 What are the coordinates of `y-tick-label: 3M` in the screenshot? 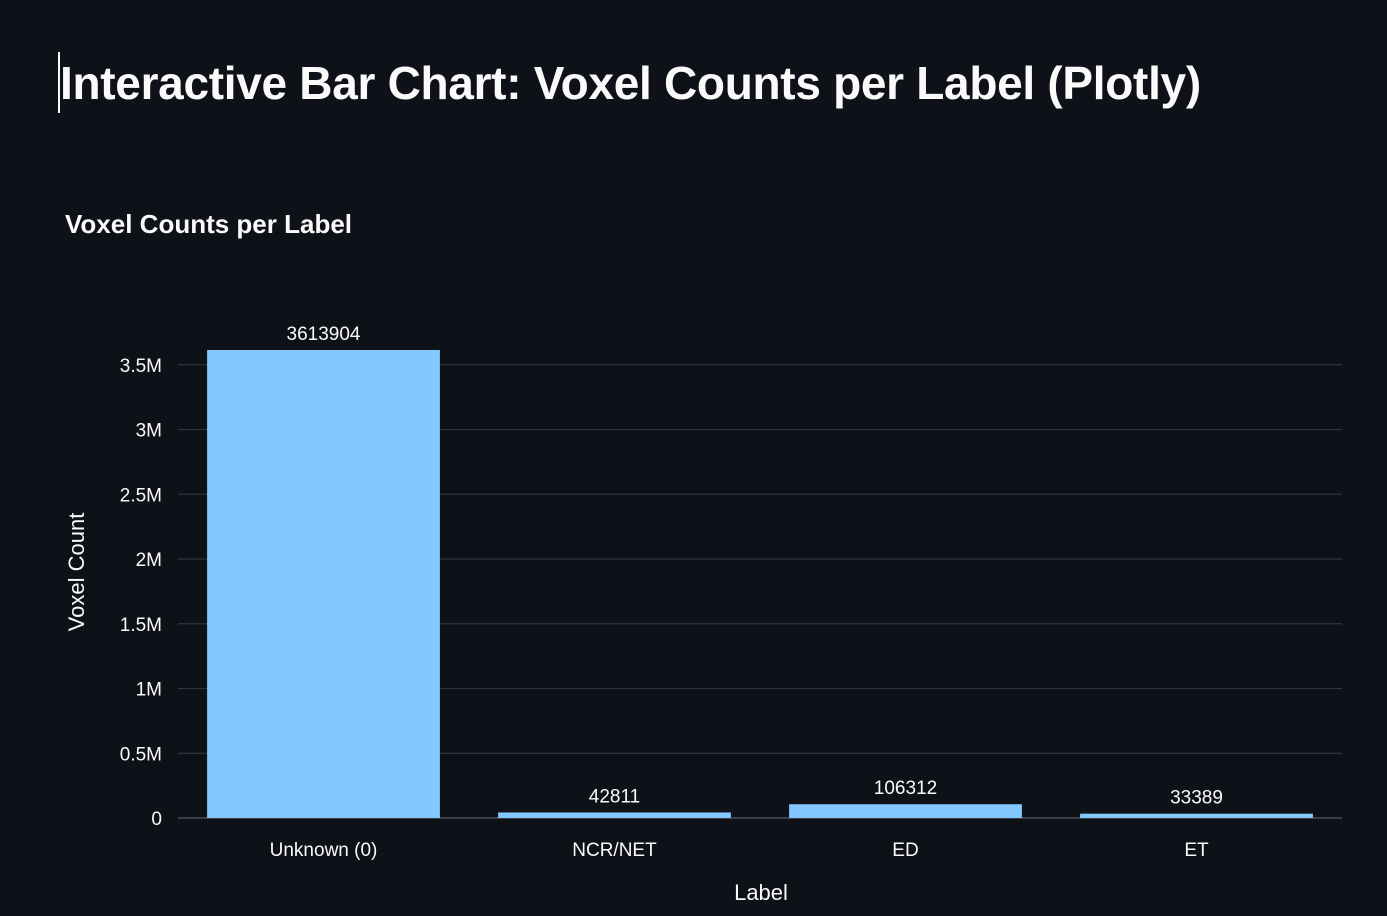 It's located at (149, 431).